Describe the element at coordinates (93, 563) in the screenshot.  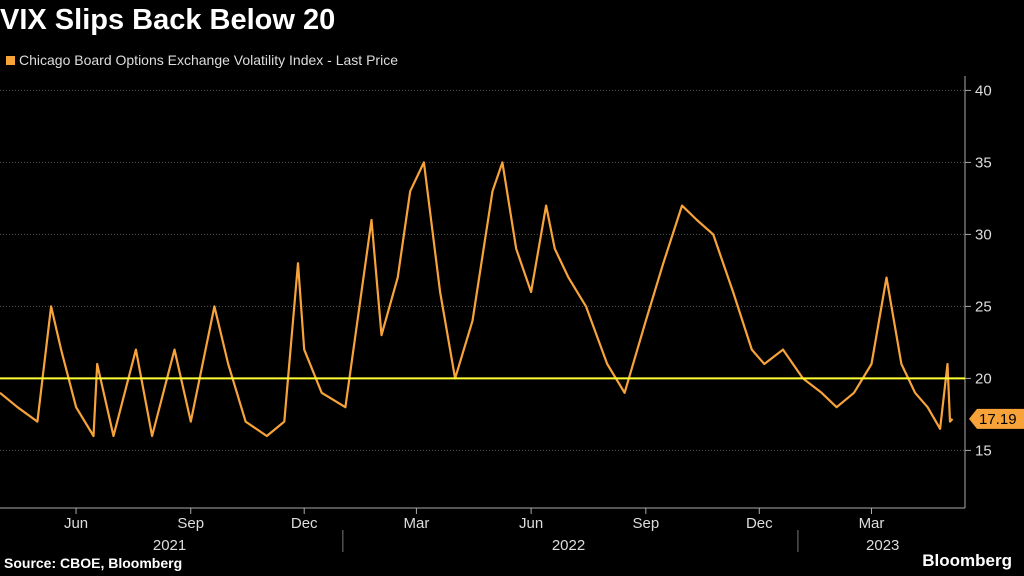
I see `source-note: Source: CBOE, Bloomberg` at that location.